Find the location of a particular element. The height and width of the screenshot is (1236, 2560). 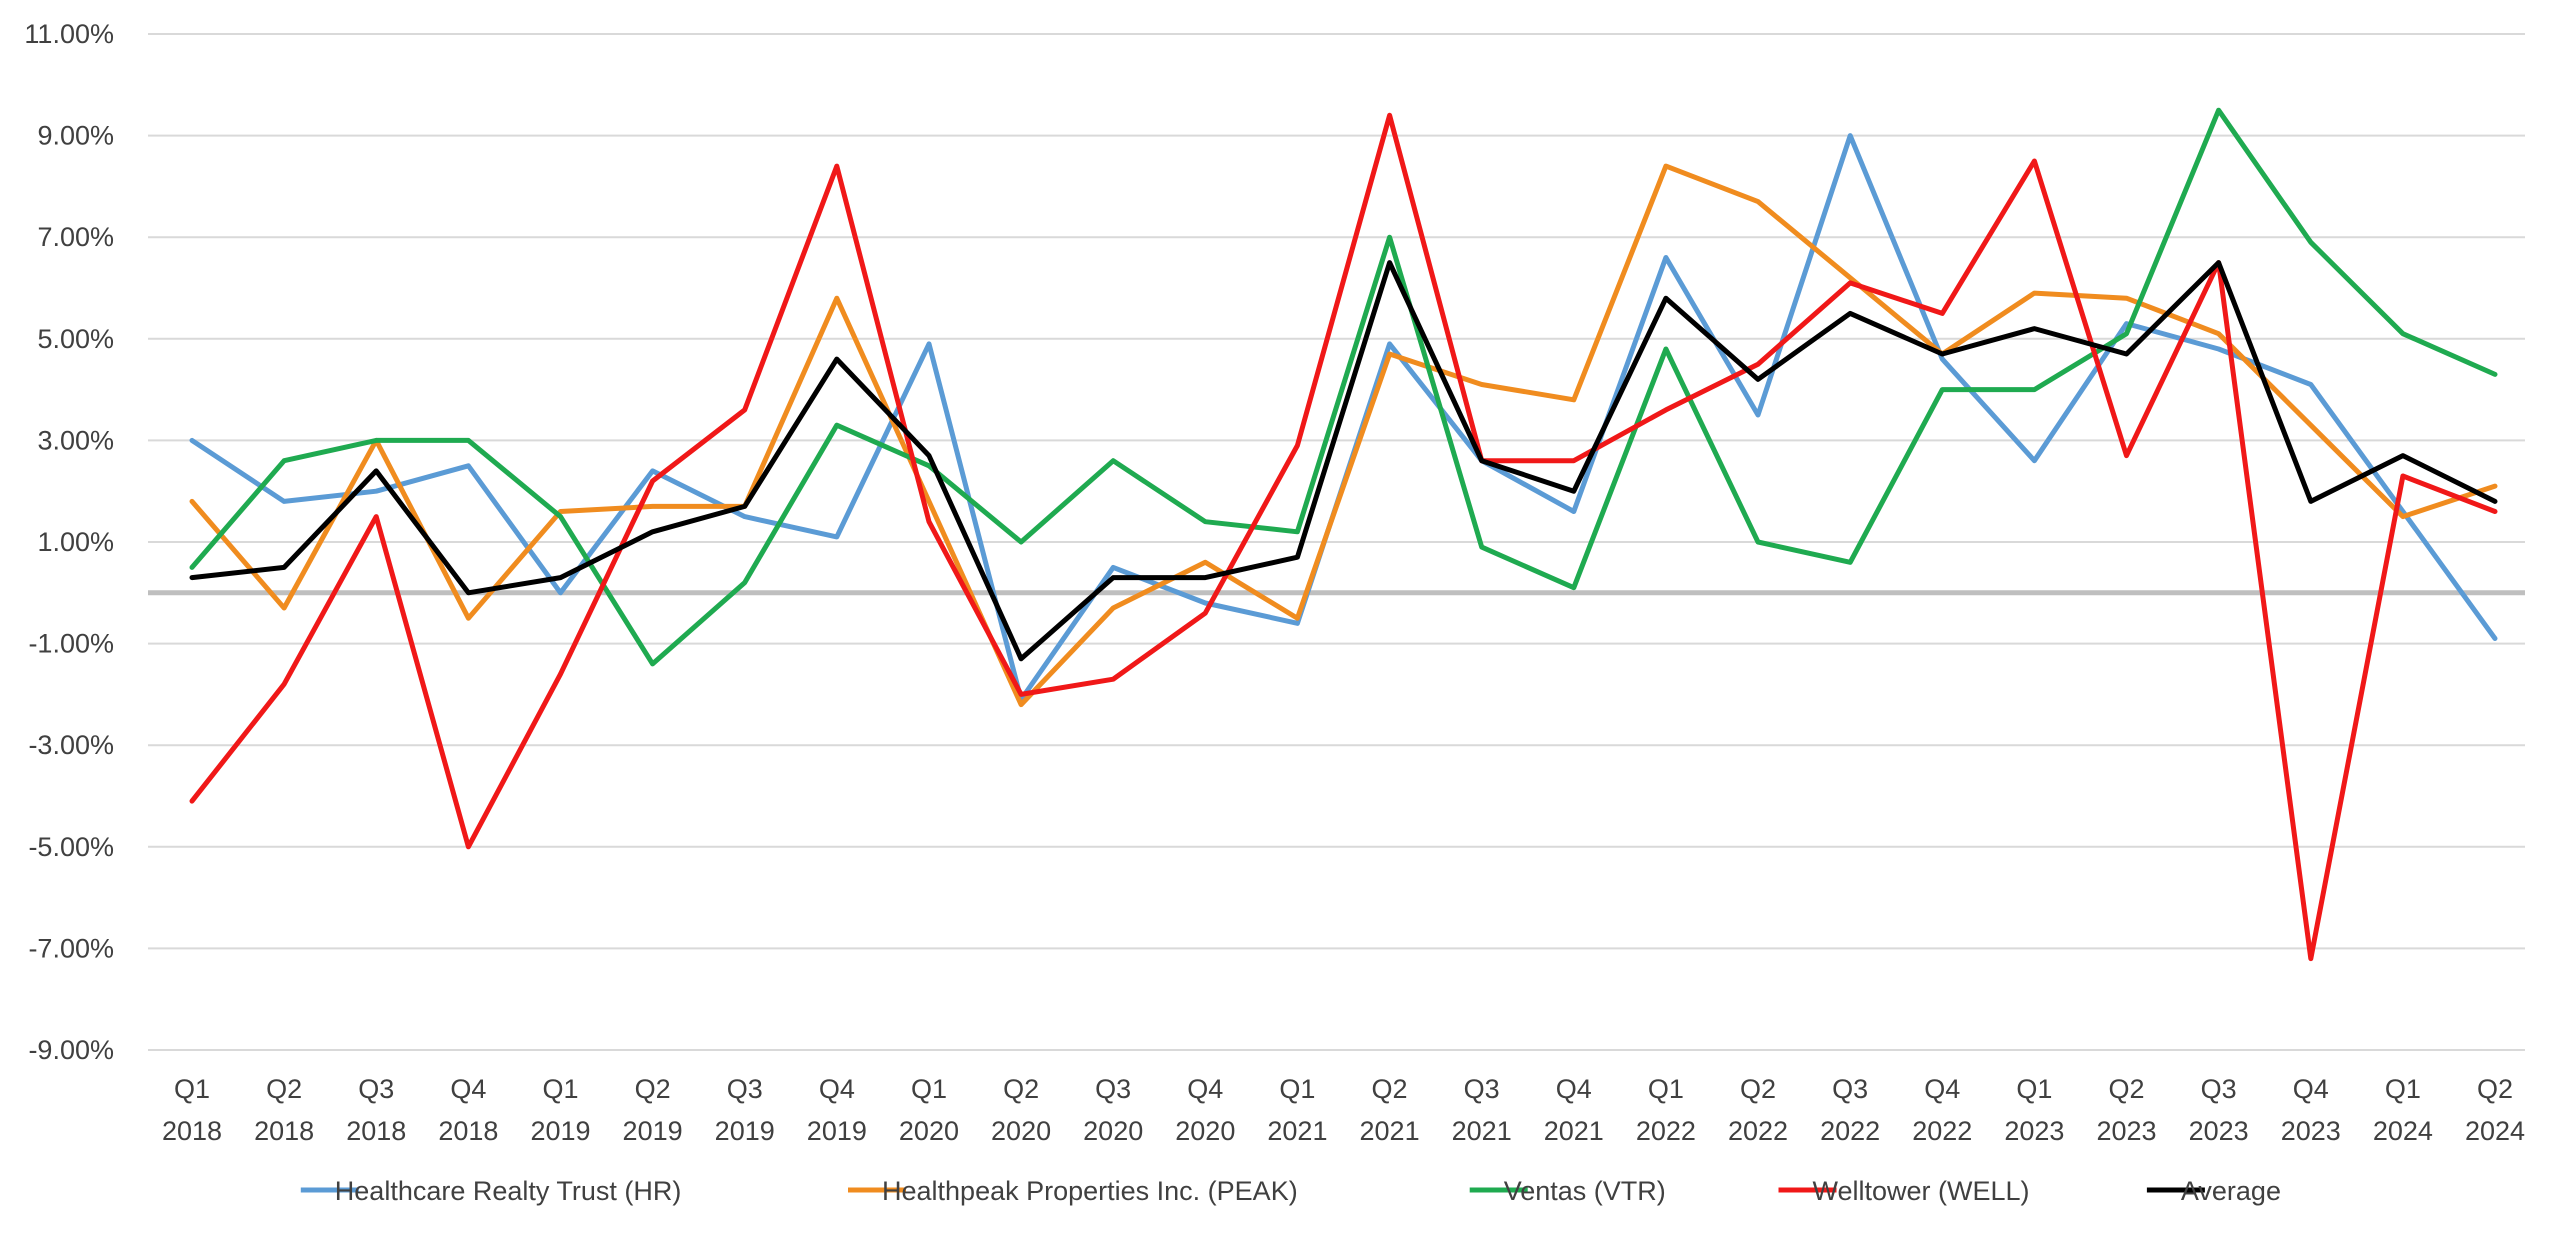

y-tick-label: -9.00% is located at coordinates (71, 1050).